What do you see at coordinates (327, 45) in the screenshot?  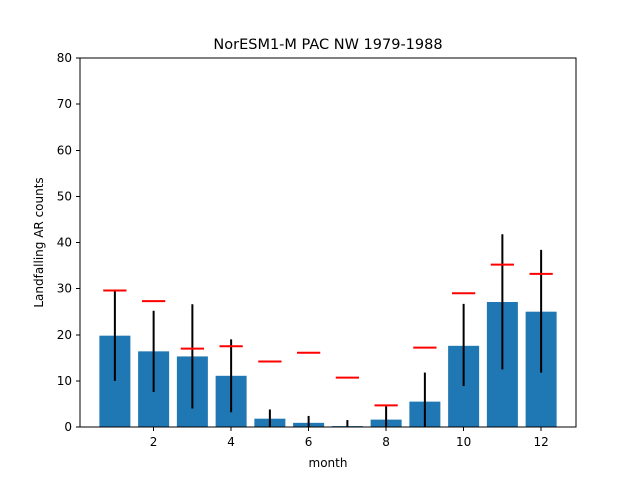 I see `chart-title: NorESM1-M PAC NW 1979-1988` at bounding box center [327, 45].